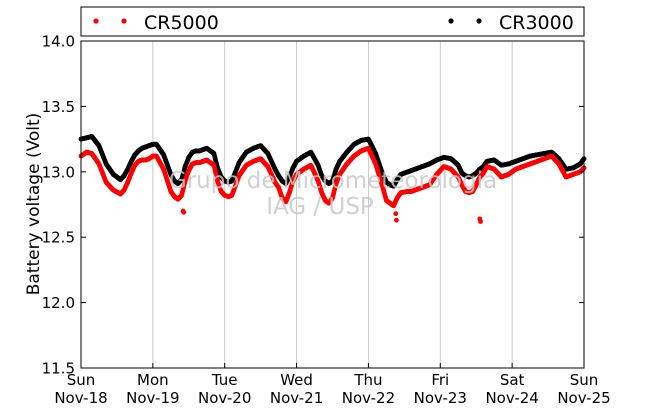  Describe the element at coordinates (296, 398) in the screenshot. I see `x-tick-label-date: Nov-21` at that location.